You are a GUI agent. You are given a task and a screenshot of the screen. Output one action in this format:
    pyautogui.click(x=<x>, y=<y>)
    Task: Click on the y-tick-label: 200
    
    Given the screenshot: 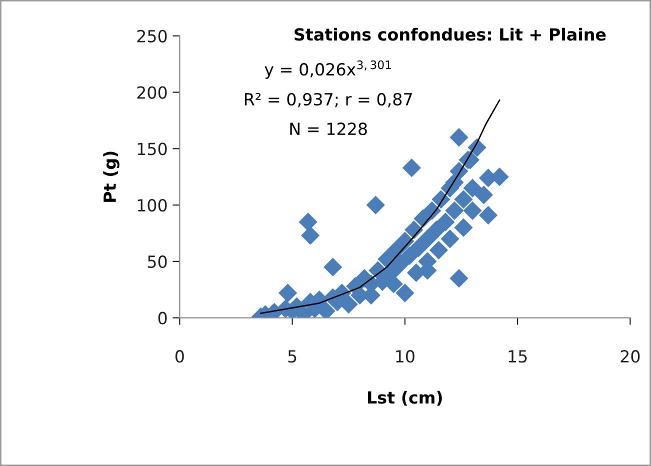 What is the action you would take?
    pyautogui.click(x=152, y=92)
    